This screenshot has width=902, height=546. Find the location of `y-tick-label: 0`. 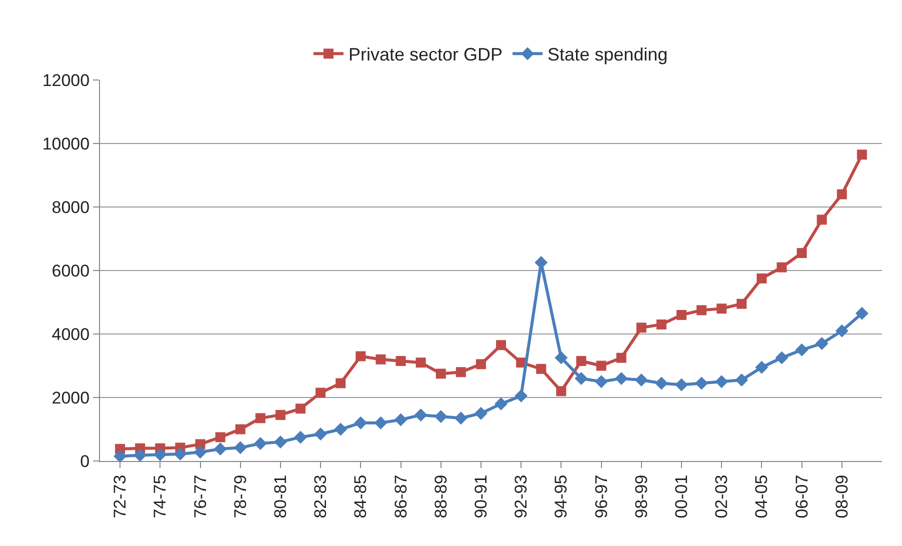

y-tick-label: 0 is located at coordinates (85, 461).